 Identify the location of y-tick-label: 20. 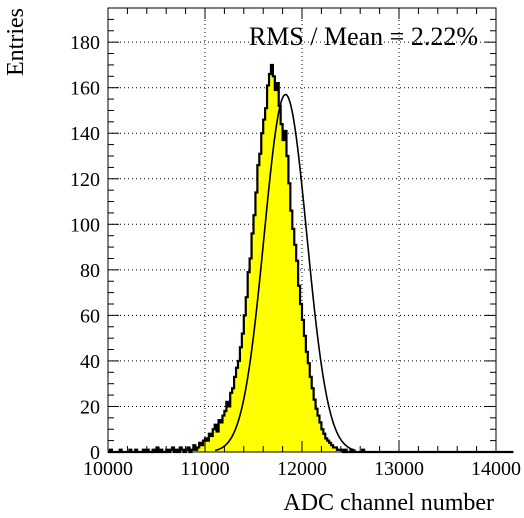
(90, 407).